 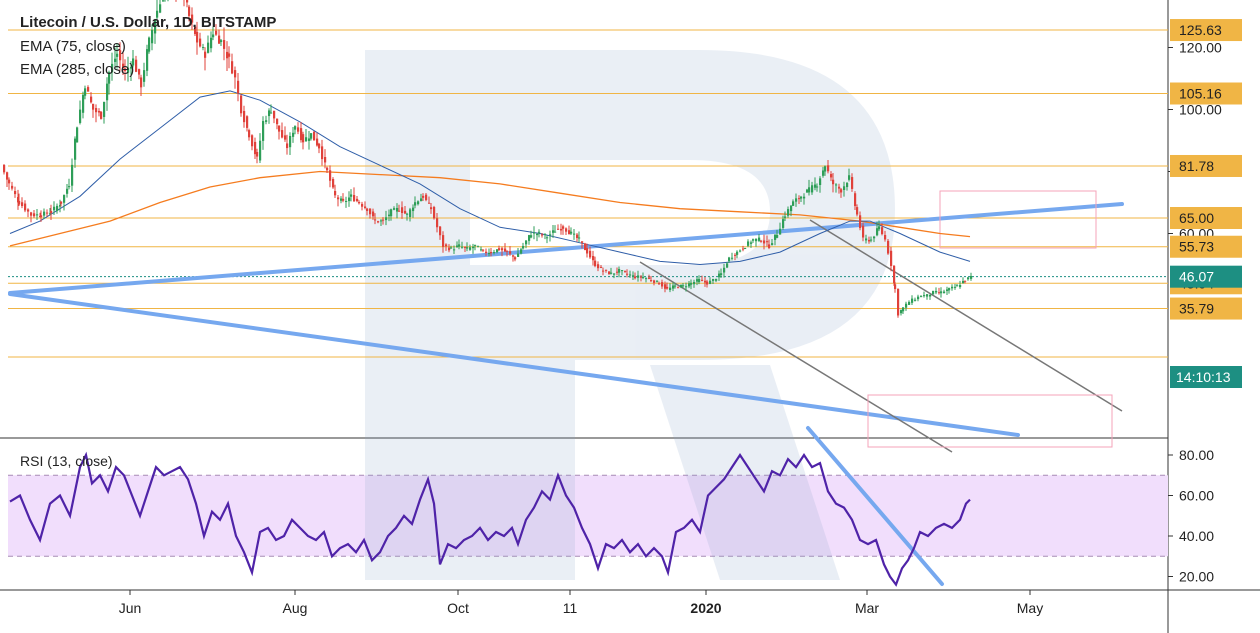 What do you see at coordinates (1206, 276) in the screenshot?
I see `current-price-bg` at bounding box center [1206, 276].